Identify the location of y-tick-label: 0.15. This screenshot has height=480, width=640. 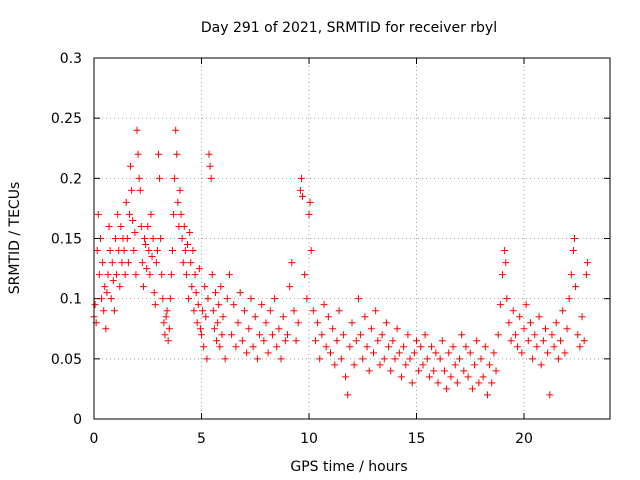
(66, 240).